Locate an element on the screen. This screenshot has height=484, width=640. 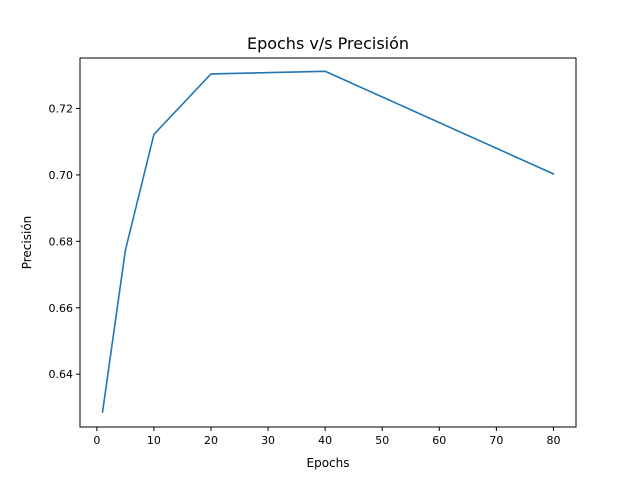
y-tick-label: 0.66 is located at coordinates (61, 308).